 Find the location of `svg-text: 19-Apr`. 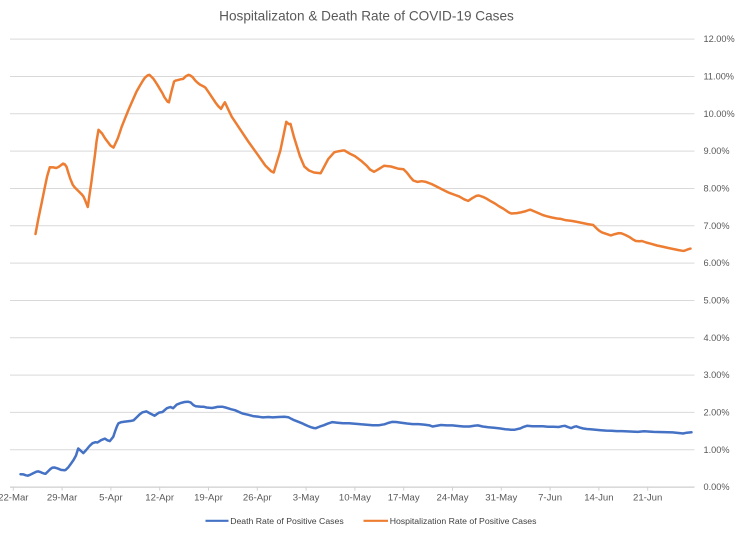

svg-text: 19-Apr is located at coordinates (209, 497).